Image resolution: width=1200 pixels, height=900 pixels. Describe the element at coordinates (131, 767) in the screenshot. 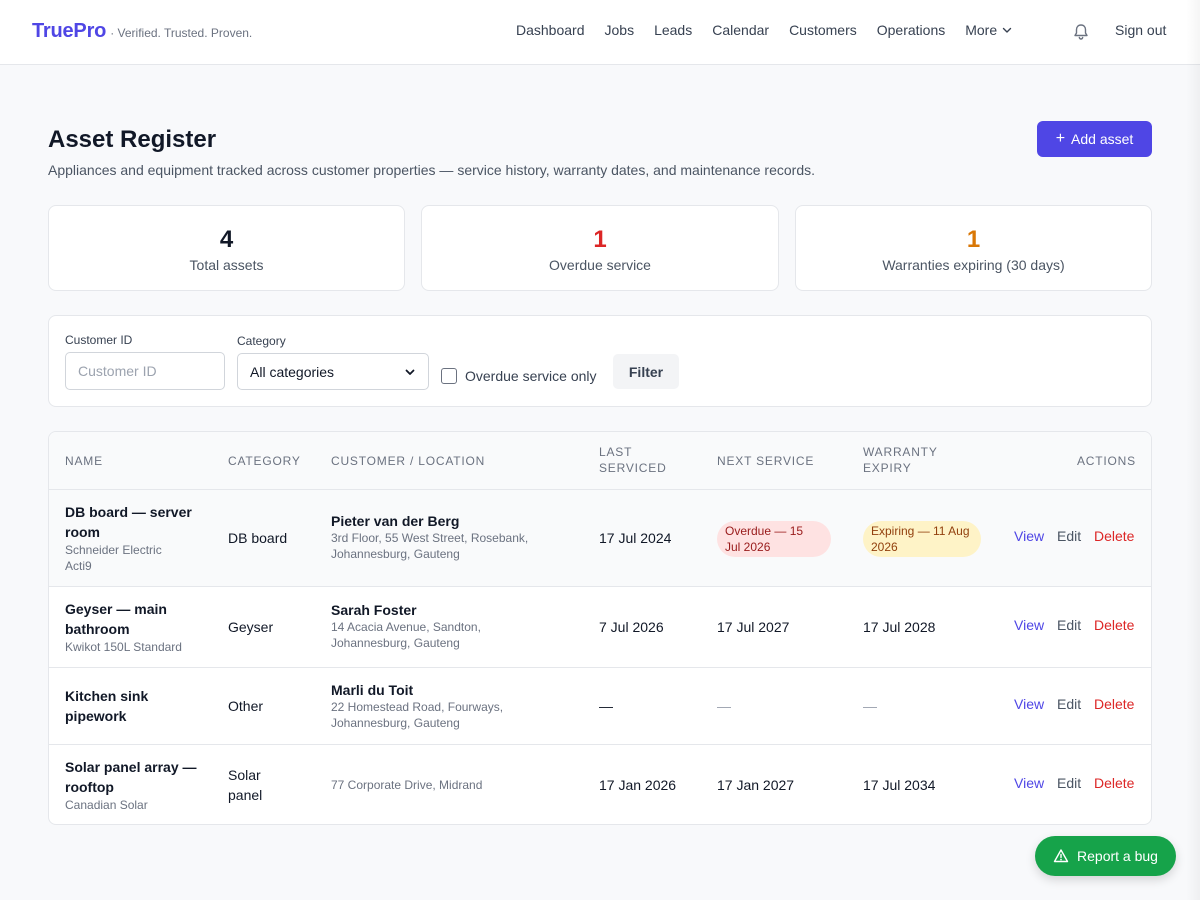

I see `asset-name-line: Solar panel array —` at that location.